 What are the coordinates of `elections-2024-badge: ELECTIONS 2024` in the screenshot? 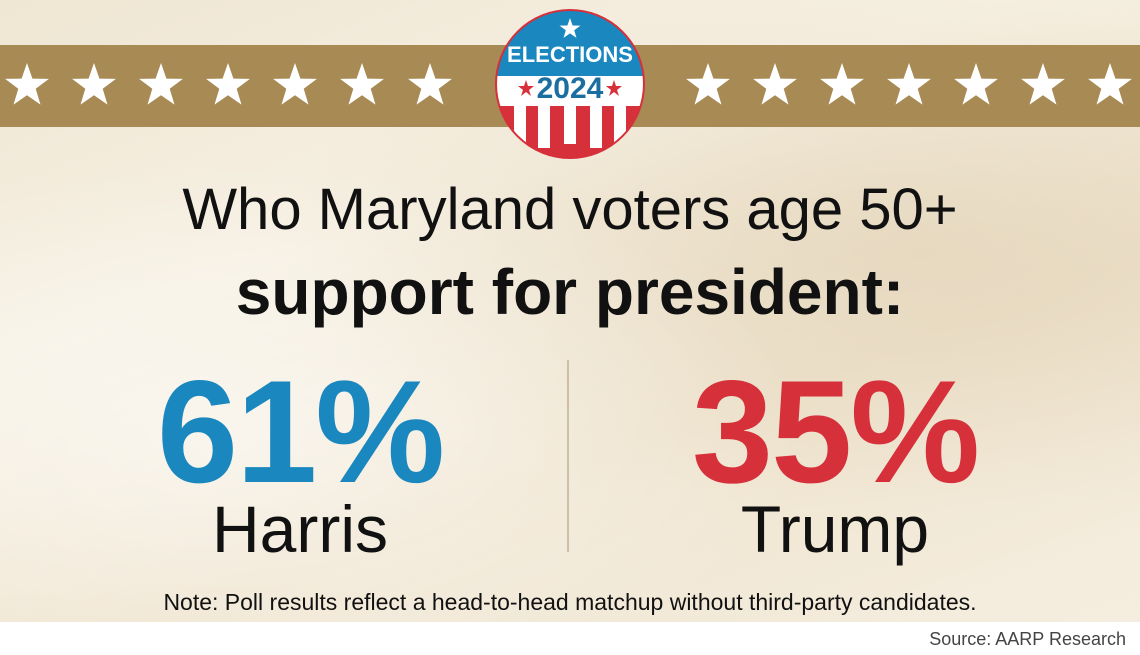 It's located at (570, 84).